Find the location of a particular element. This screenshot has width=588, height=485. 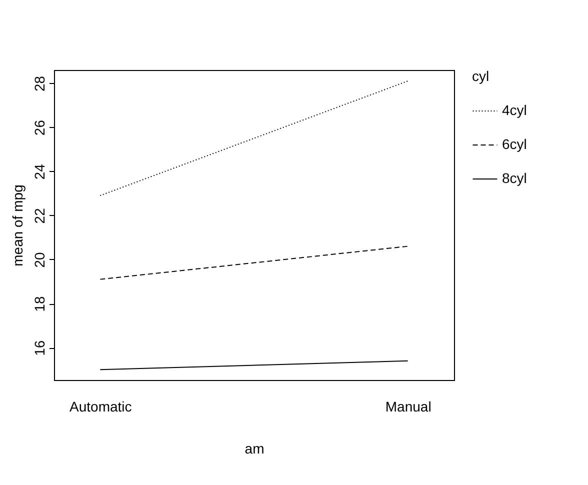

x-tick-label: Automatic is located at coordinates (101, 406).